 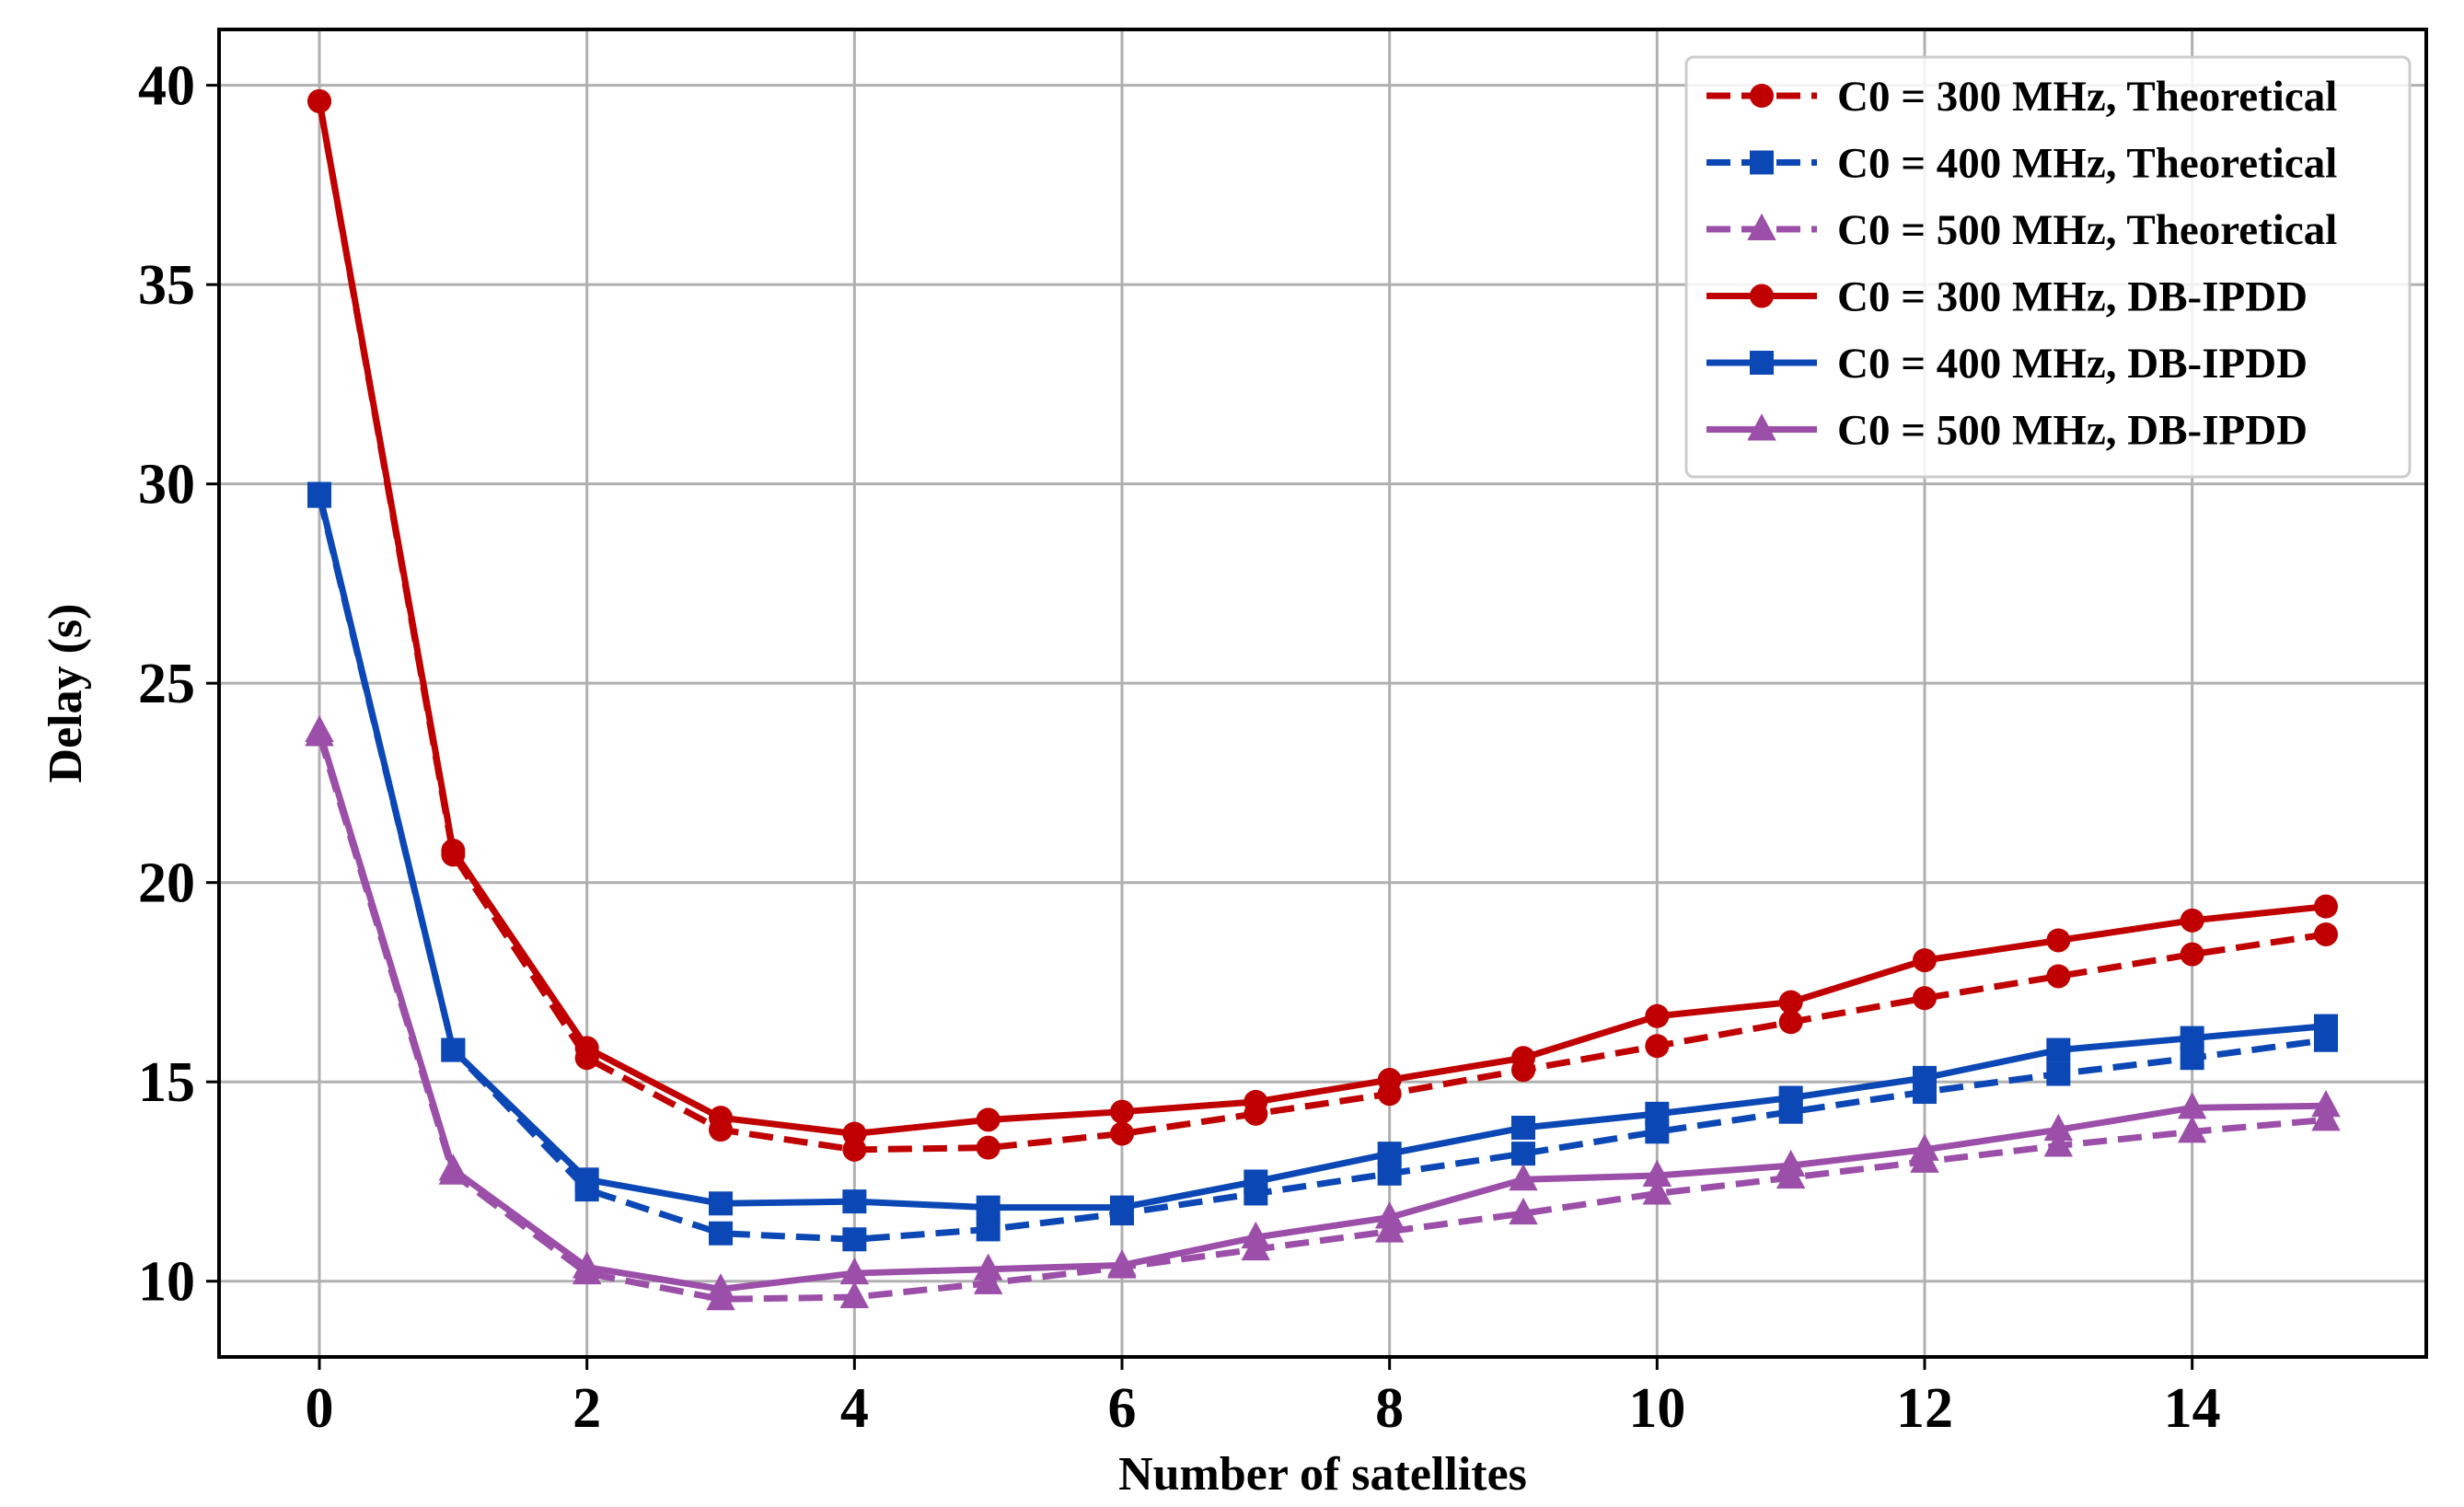 What do you see at coordinates (2087, 164) in the screenshot?
I see `legend-label: C0 = 400 MHz, Theoretical` at bounding box center [2087, 164].